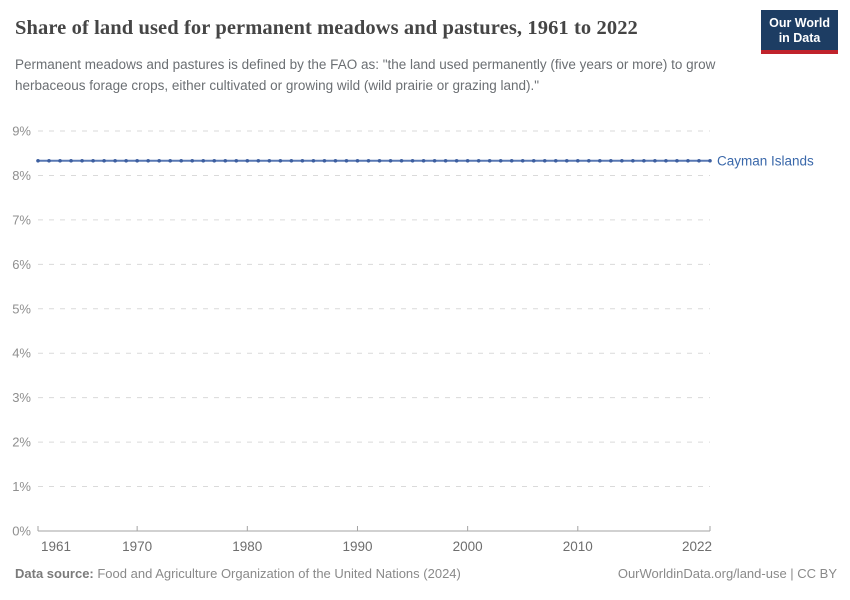 This screenshot has width=850, height=600. What do you see at coordinates (21, 131) in the screenshot?
I see `y-axis-label: 9%` at bounding box center [21, 131].